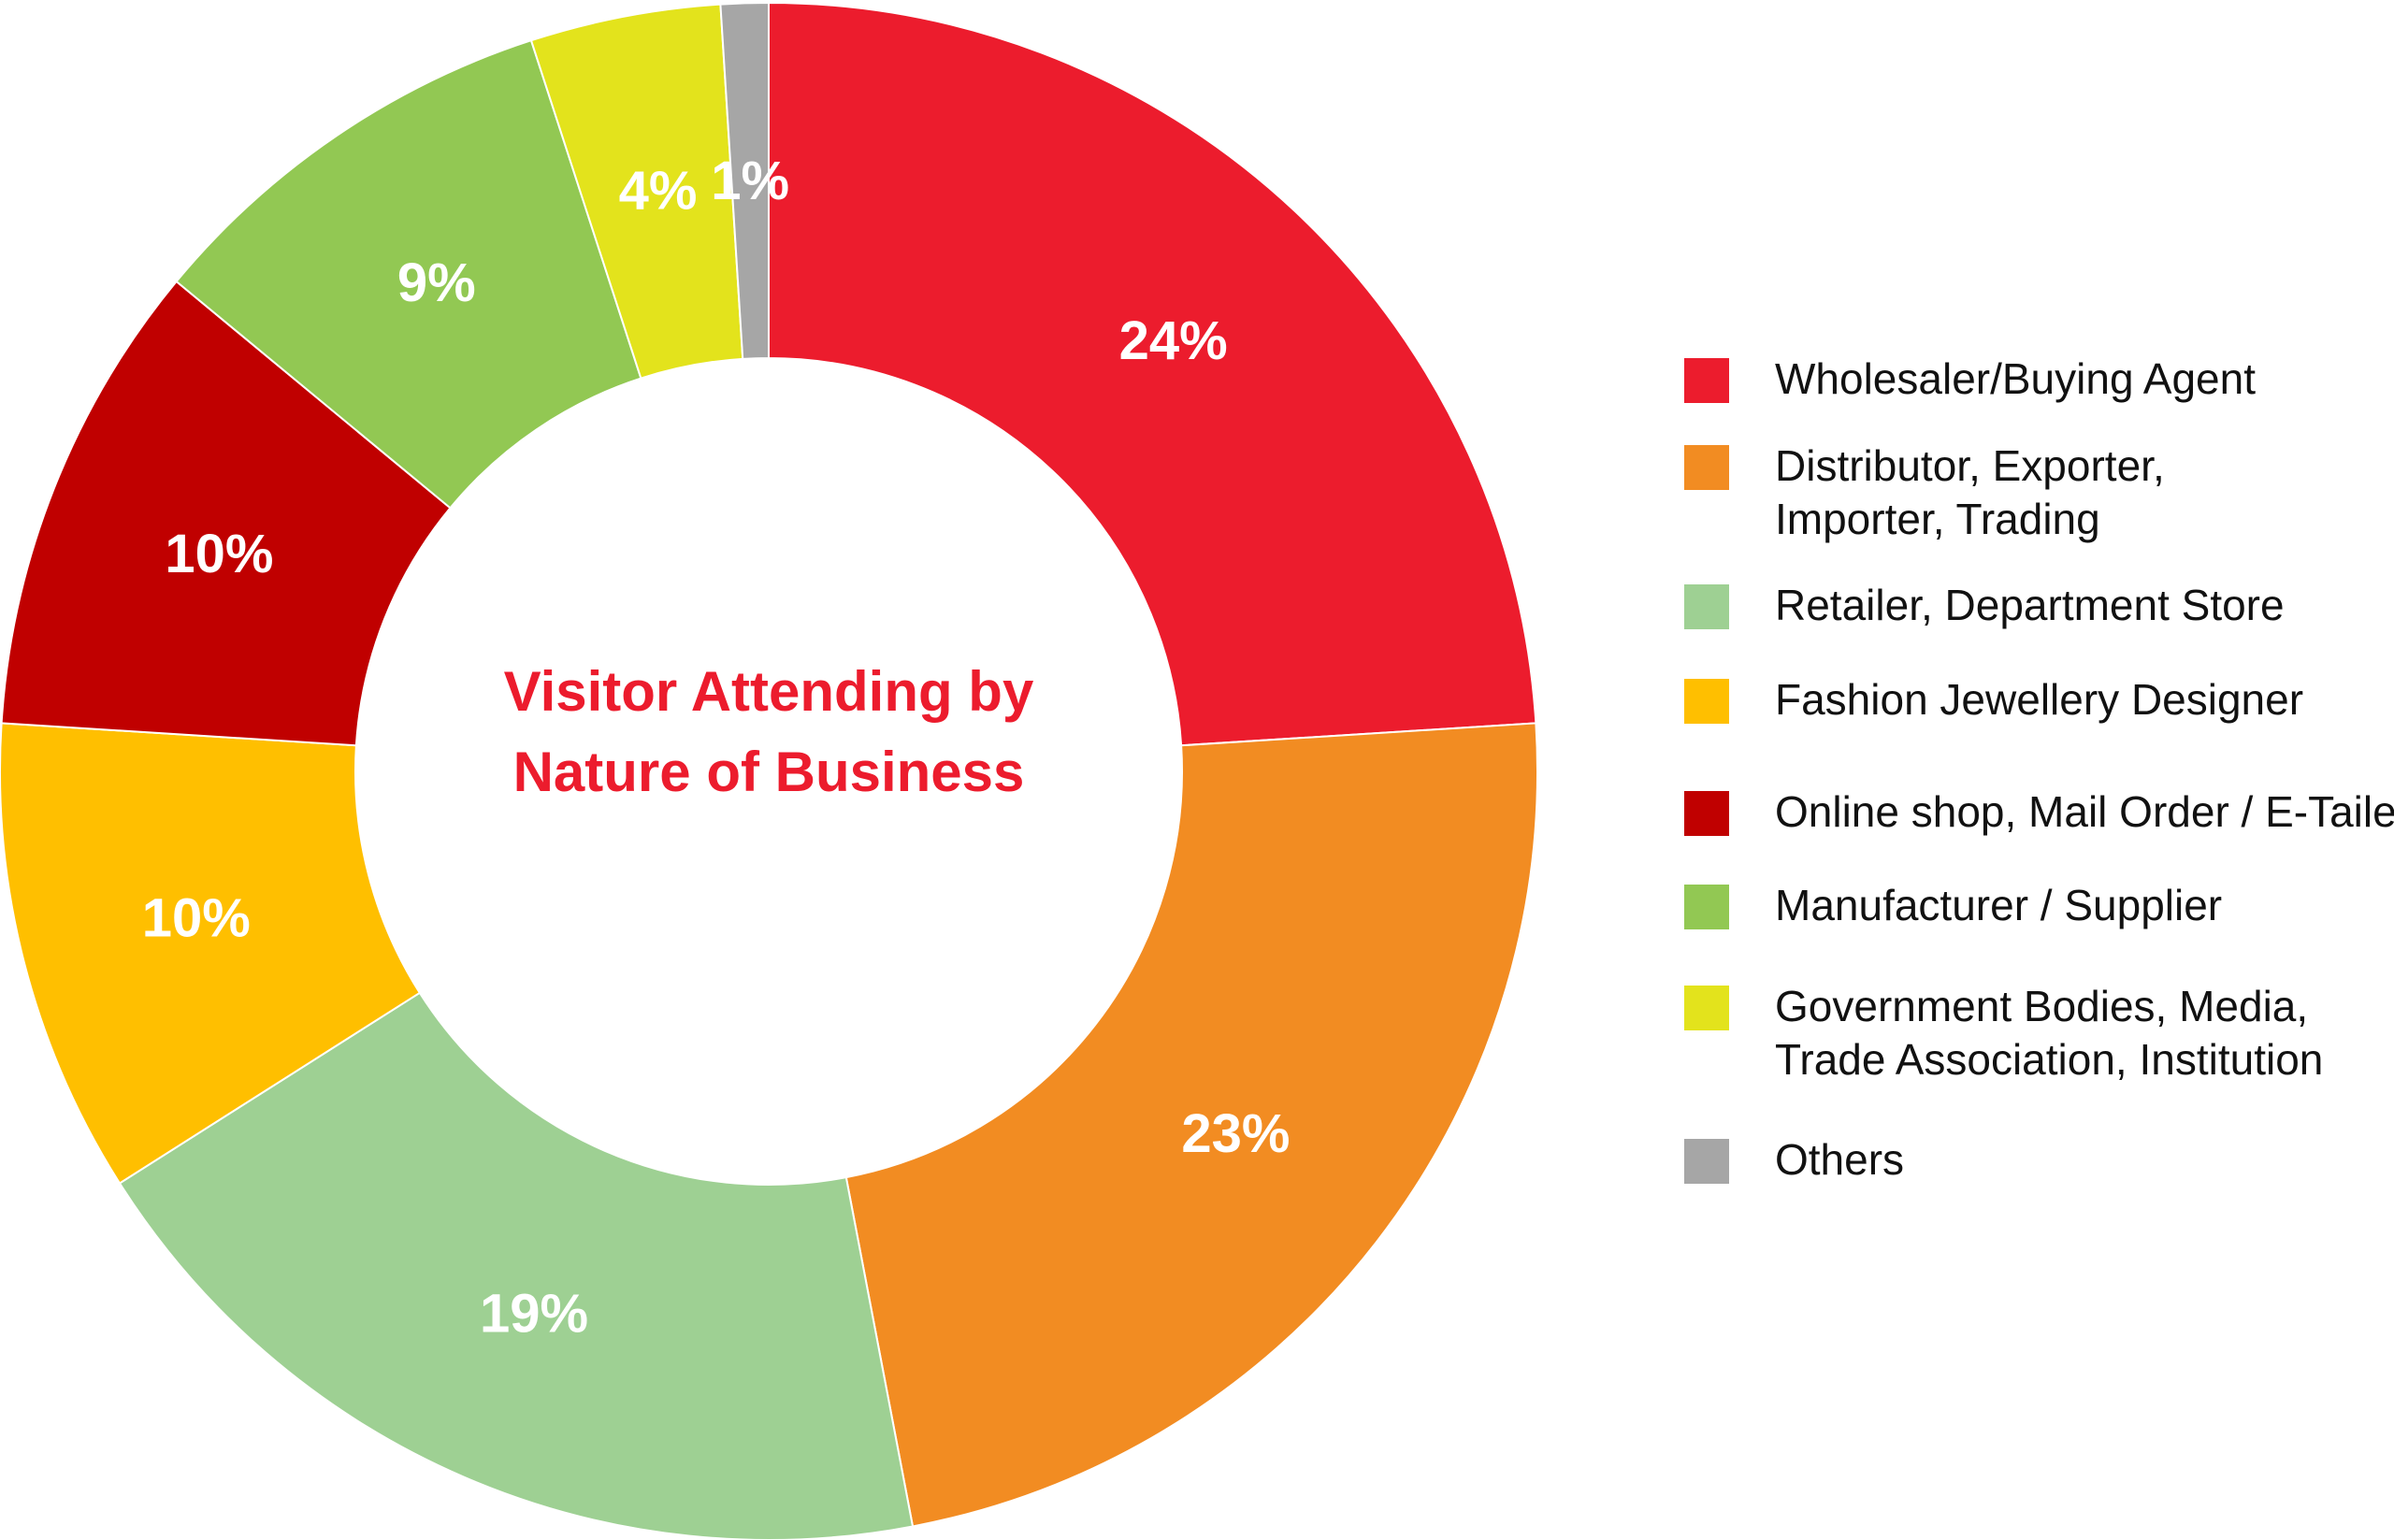 This screenshot has width=2394, height=1540. I want to click on legend-item-others: Others, so click(1794, 1159).